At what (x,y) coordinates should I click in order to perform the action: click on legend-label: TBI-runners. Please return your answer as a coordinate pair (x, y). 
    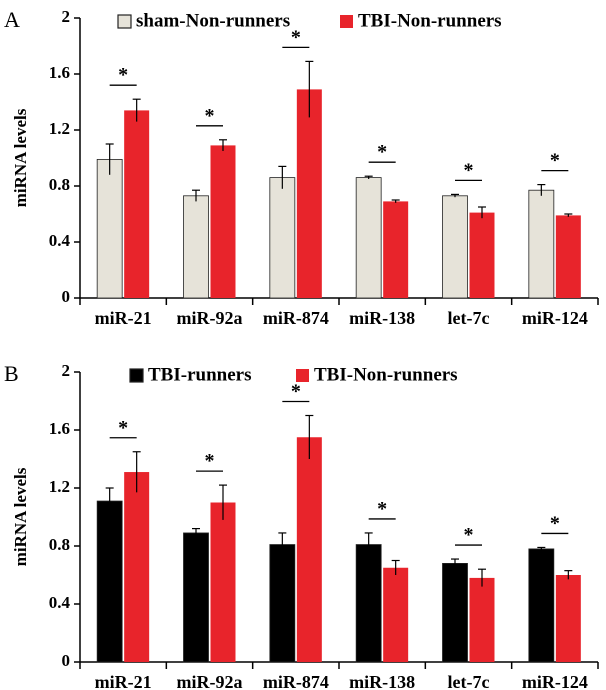
    Looking at the image, I should click on (199, 374).